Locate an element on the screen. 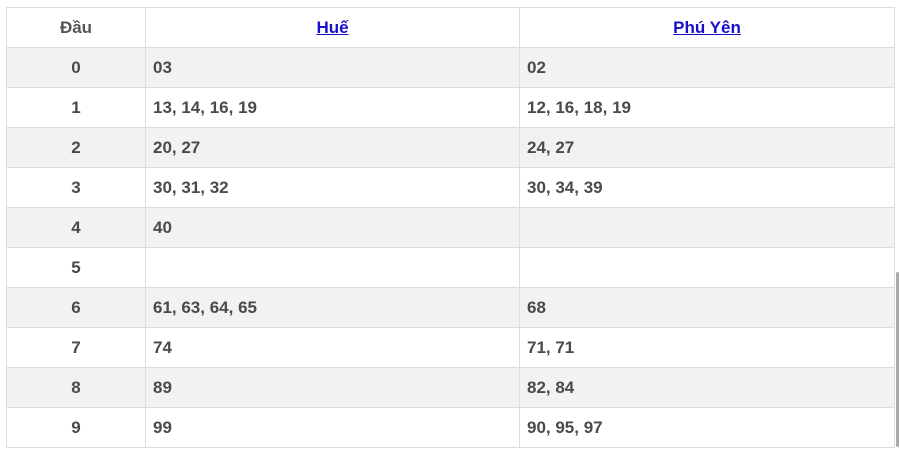  hue-cell: 89 is located at coordinates (332, 387).